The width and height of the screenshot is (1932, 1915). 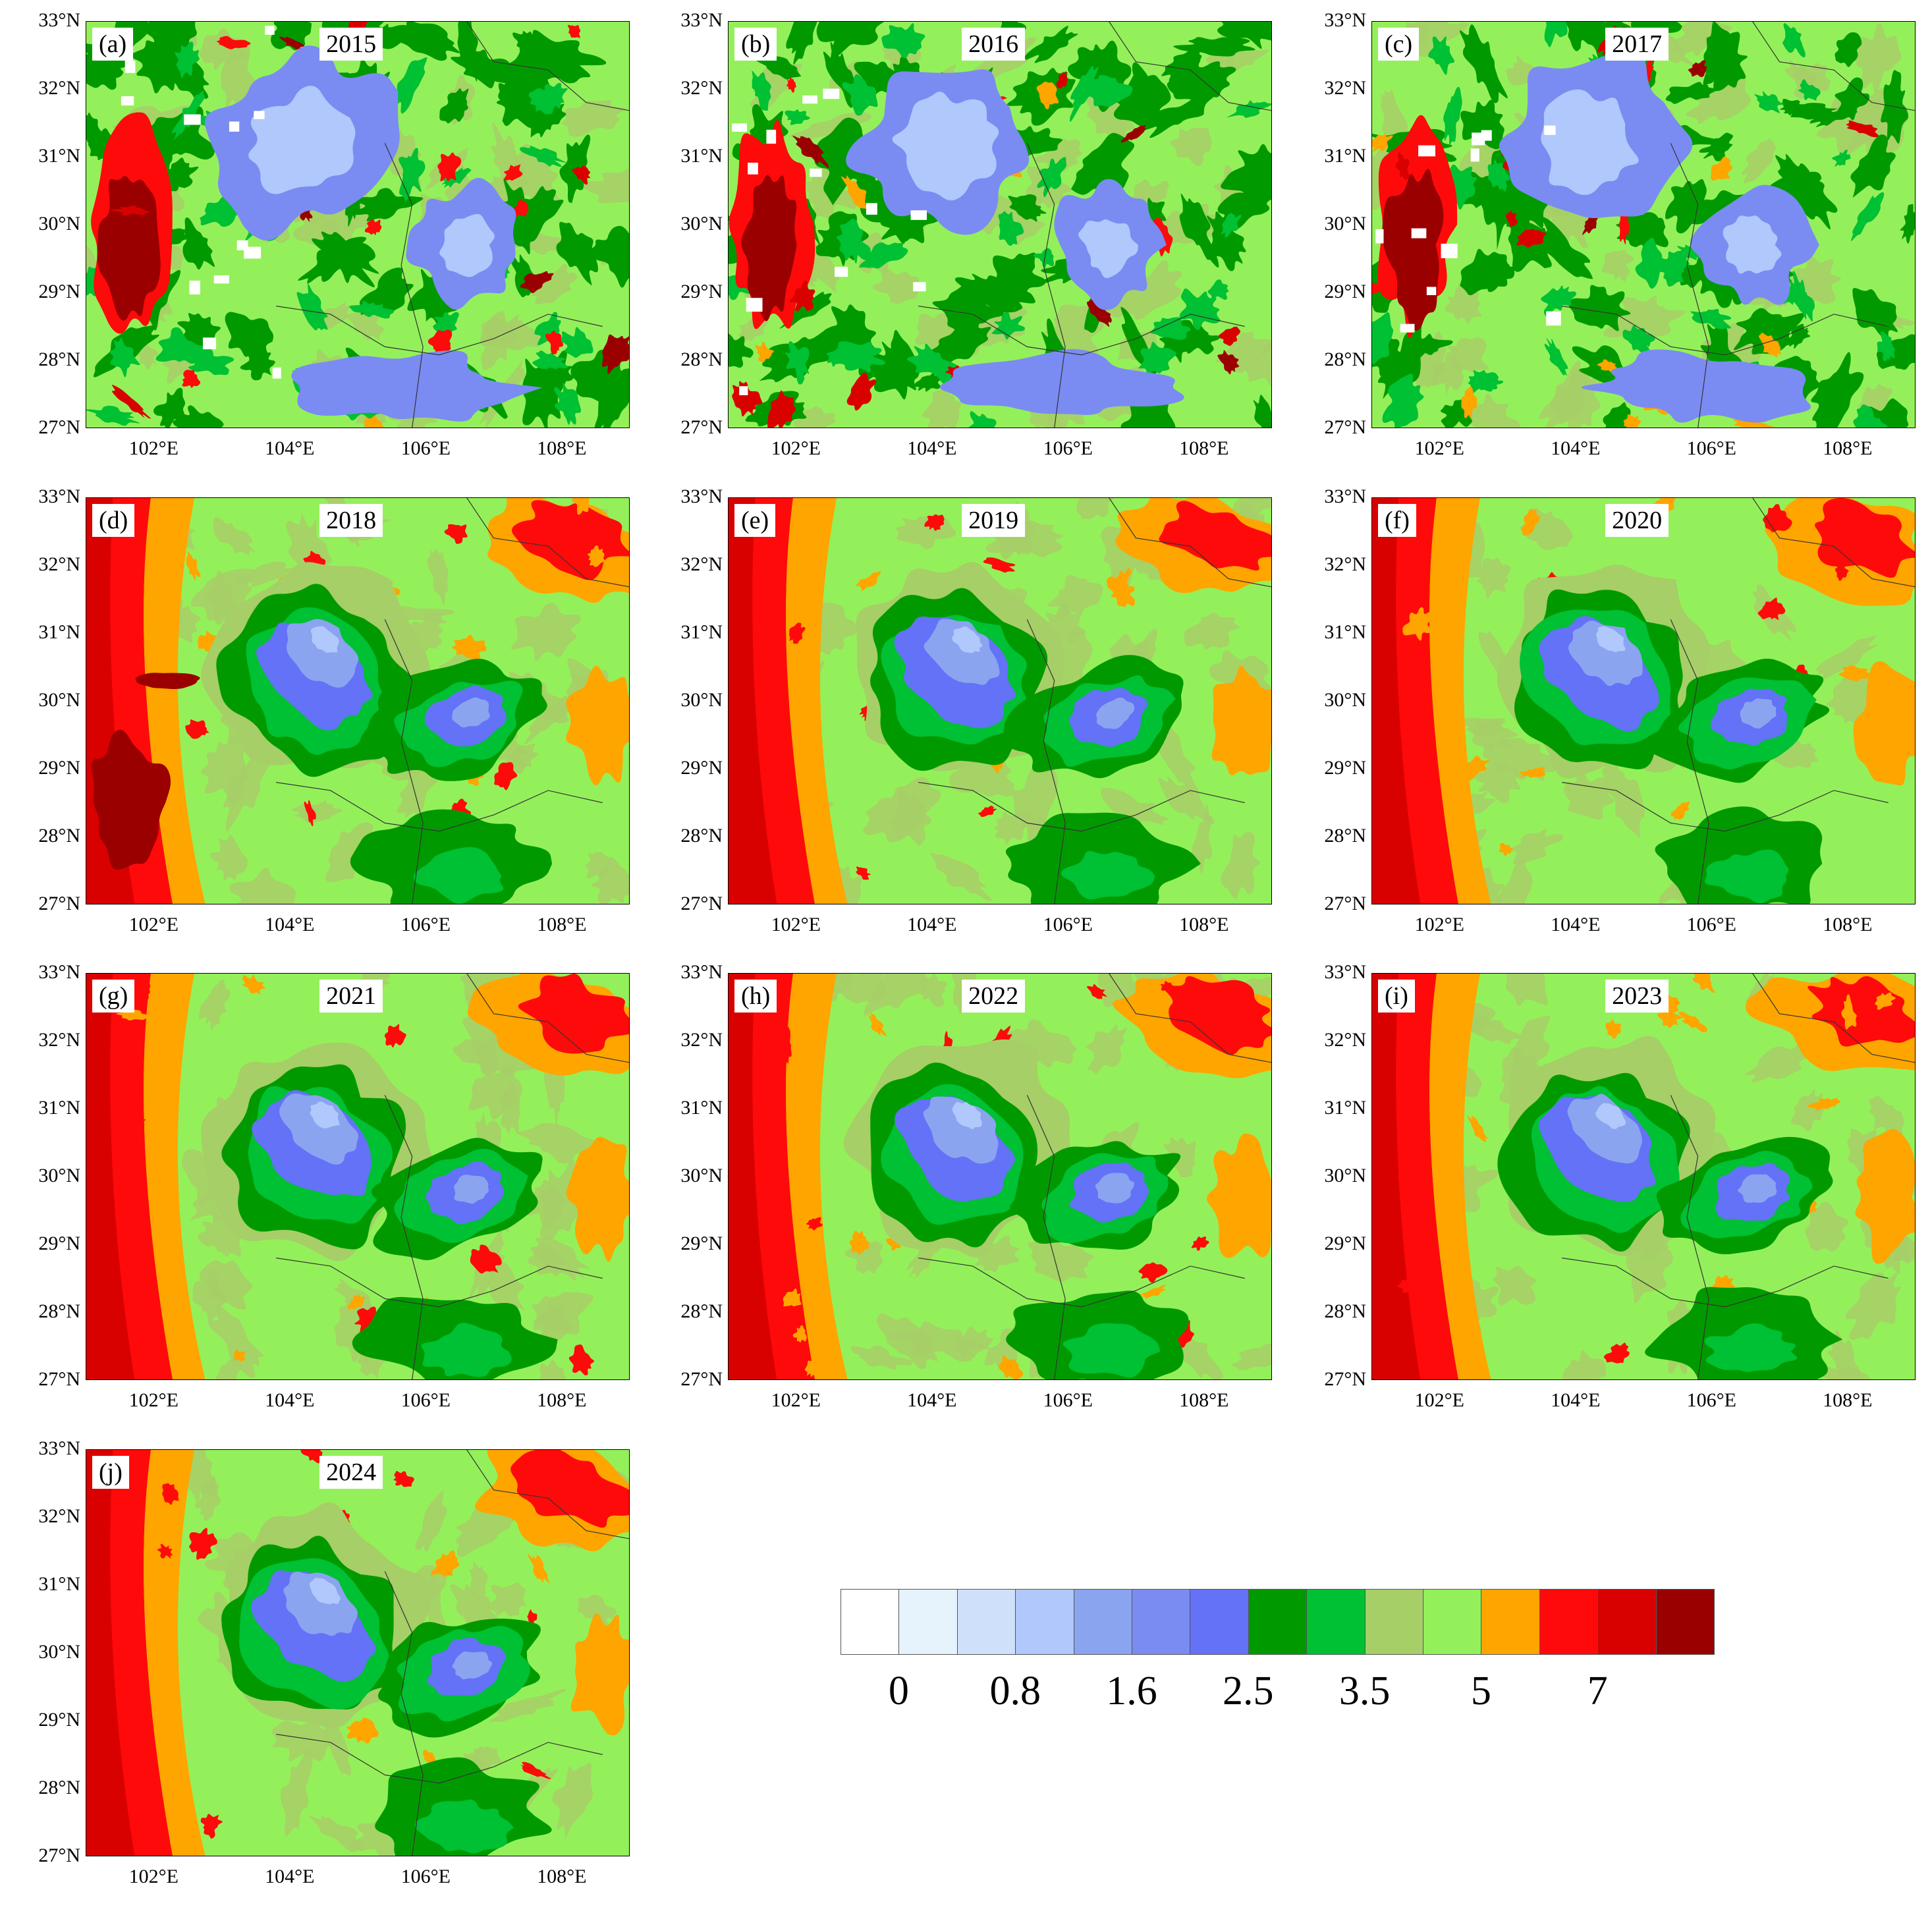 What do you see at coordinates (1637, 996) in the screenshot?
I see `panel-year: 2023` at bounding box center [1637, 996].